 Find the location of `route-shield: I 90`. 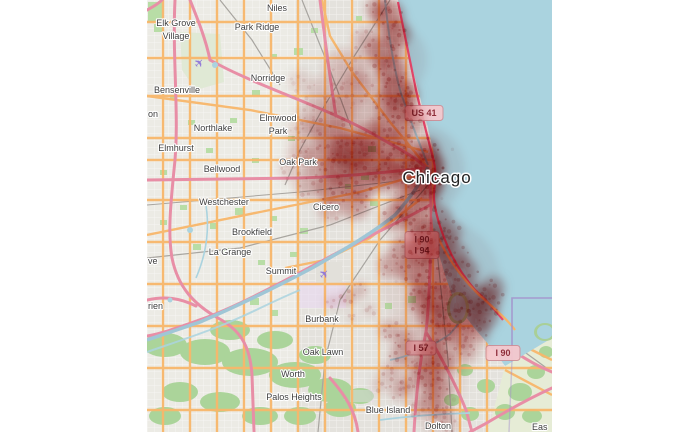

route-shield: I 90 is located at coordinates (503, 353).